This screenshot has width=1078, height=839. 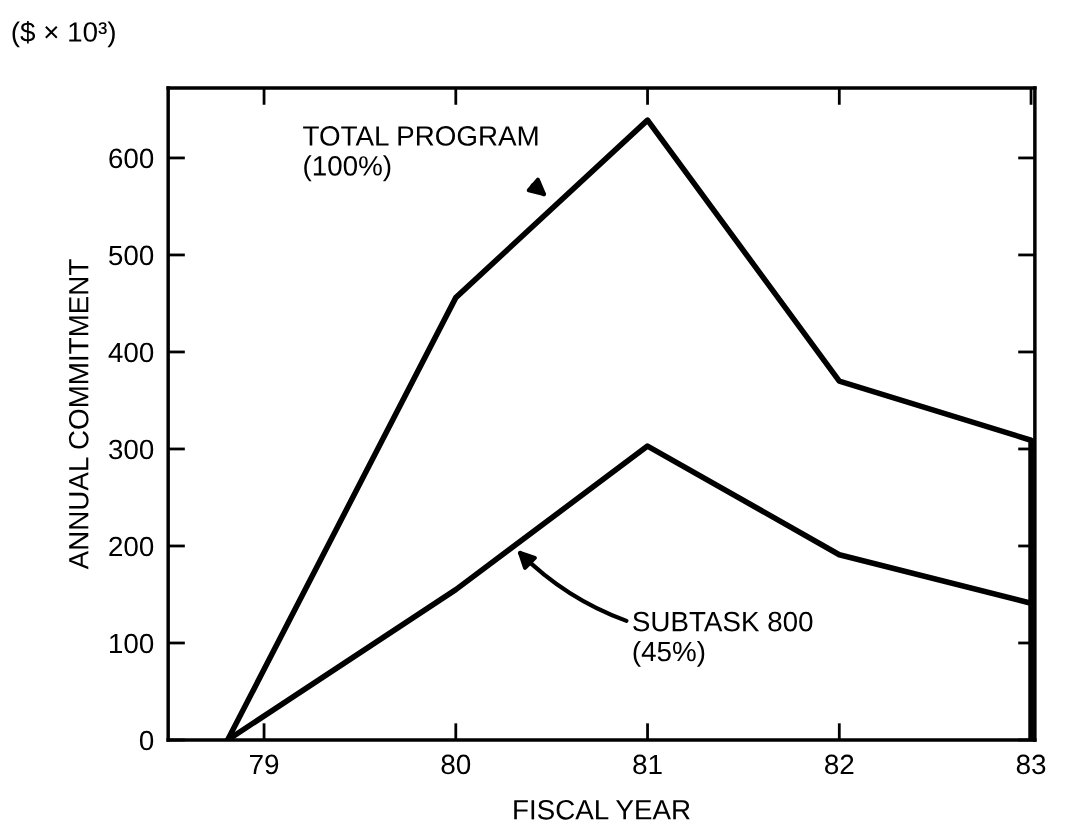 What do you see at coordinates (456, 764) in the screenshot?
I see `x-tick-label: 80` at bounding box center [456, 764].